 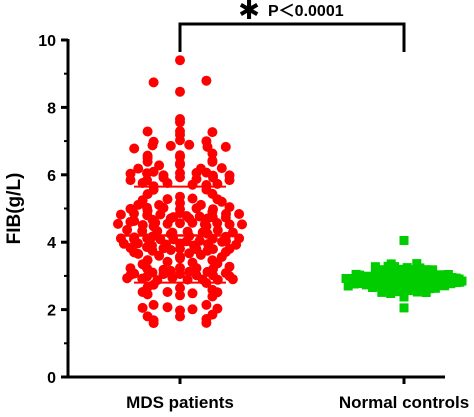 I want to click on significance-p-value: P＜0.0001, so click(x=306, y=11).